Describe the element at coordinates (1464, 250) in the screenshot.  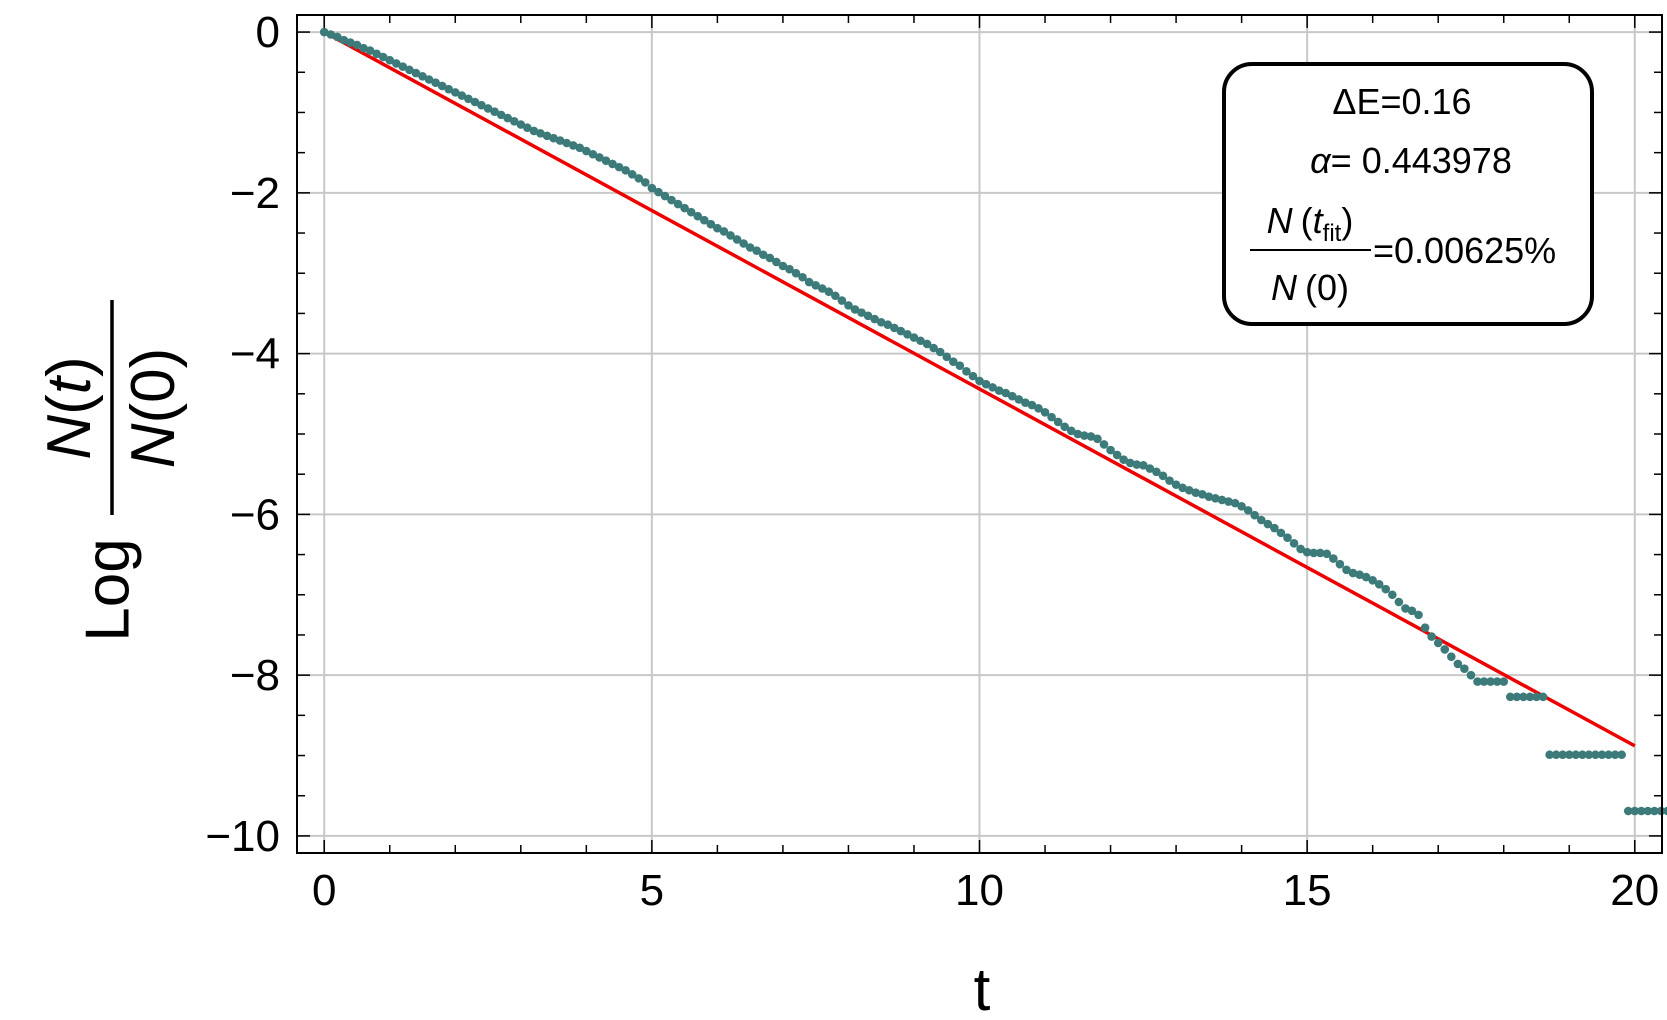
I see `annotation-fraction-value: =0.00625%` at that location.